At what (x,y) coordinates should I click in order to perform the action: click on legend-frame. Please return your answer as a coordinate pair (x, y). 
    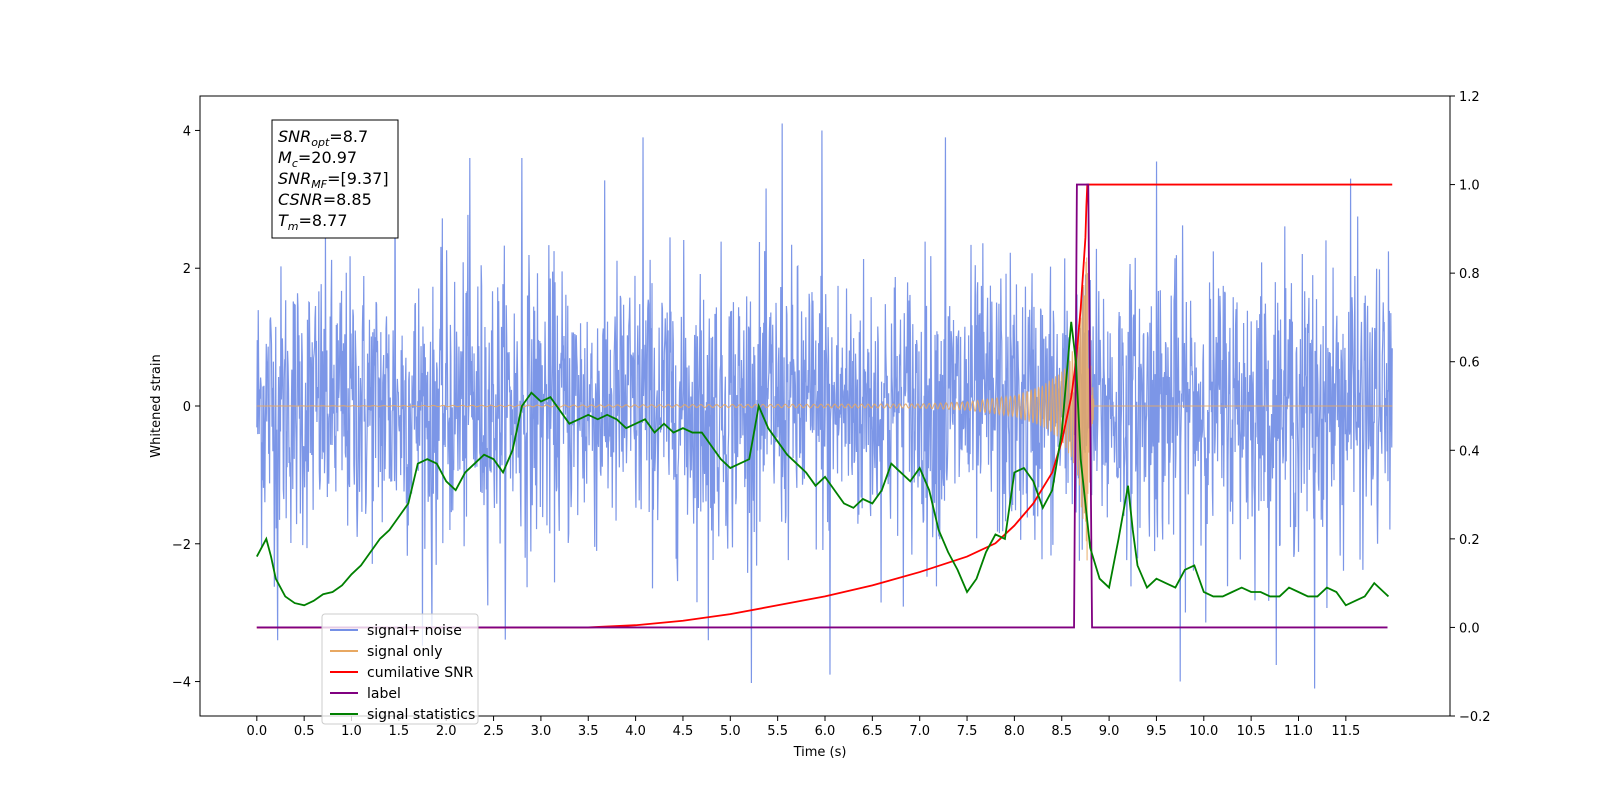
    Looking at the image, I should click on (400, 669).